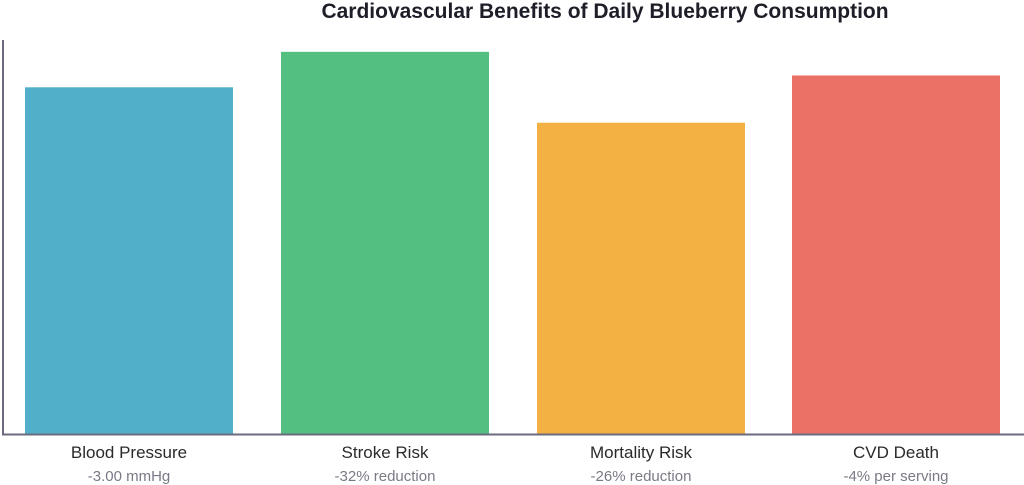 This screenshot has height=485, width=1024. Describe the element at coordinates (641, 452) in the screenshot. I see `category-label: Mortality Risk` at that location.